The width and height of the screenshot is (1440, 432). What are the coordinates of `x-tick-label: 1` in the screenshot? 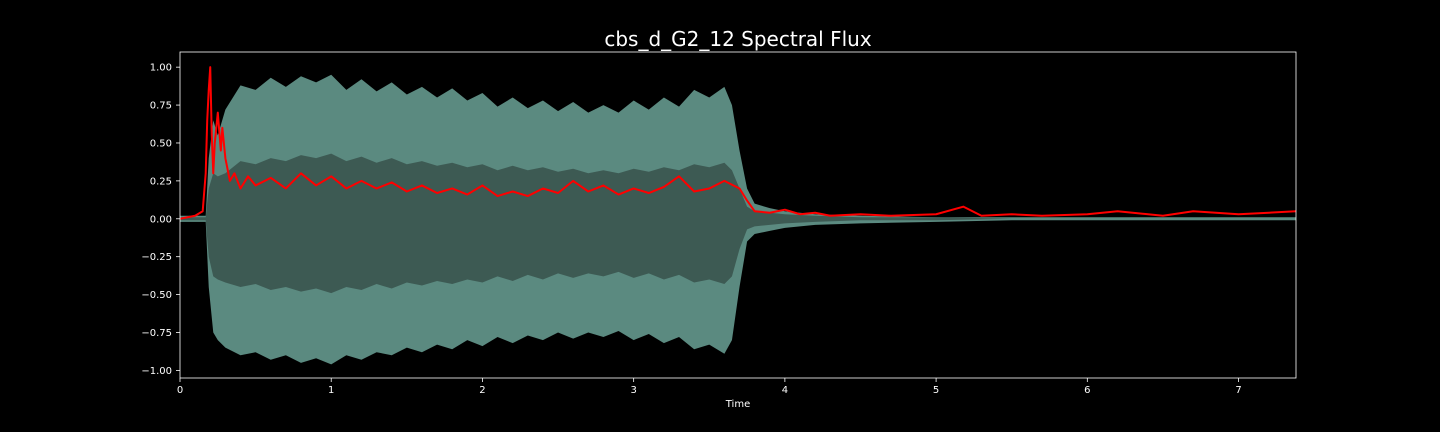 It's located at (331, 390).